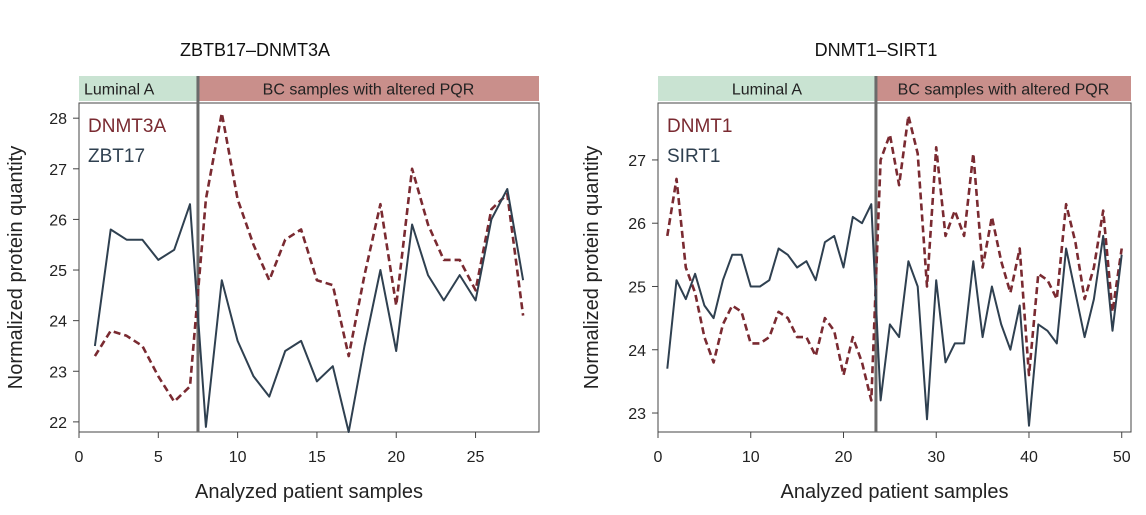 This screenshot has width=1146, height=515. Describe the element at coordinates (317, 457) in the screenshot. I see `x-tick-label: 15` at that location.